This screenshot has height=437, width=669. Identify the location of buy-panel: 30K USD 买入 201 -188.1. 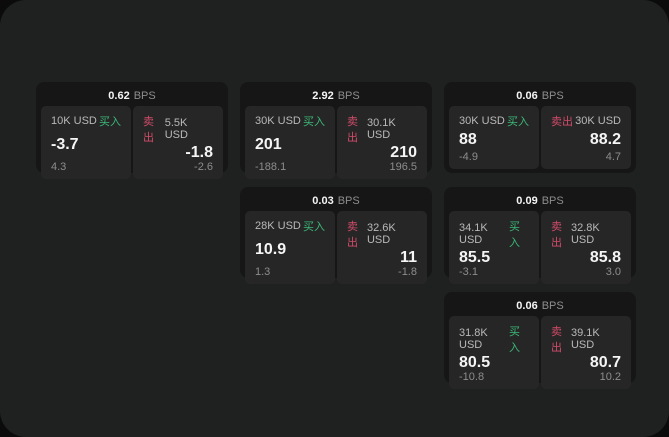
(290, 142).